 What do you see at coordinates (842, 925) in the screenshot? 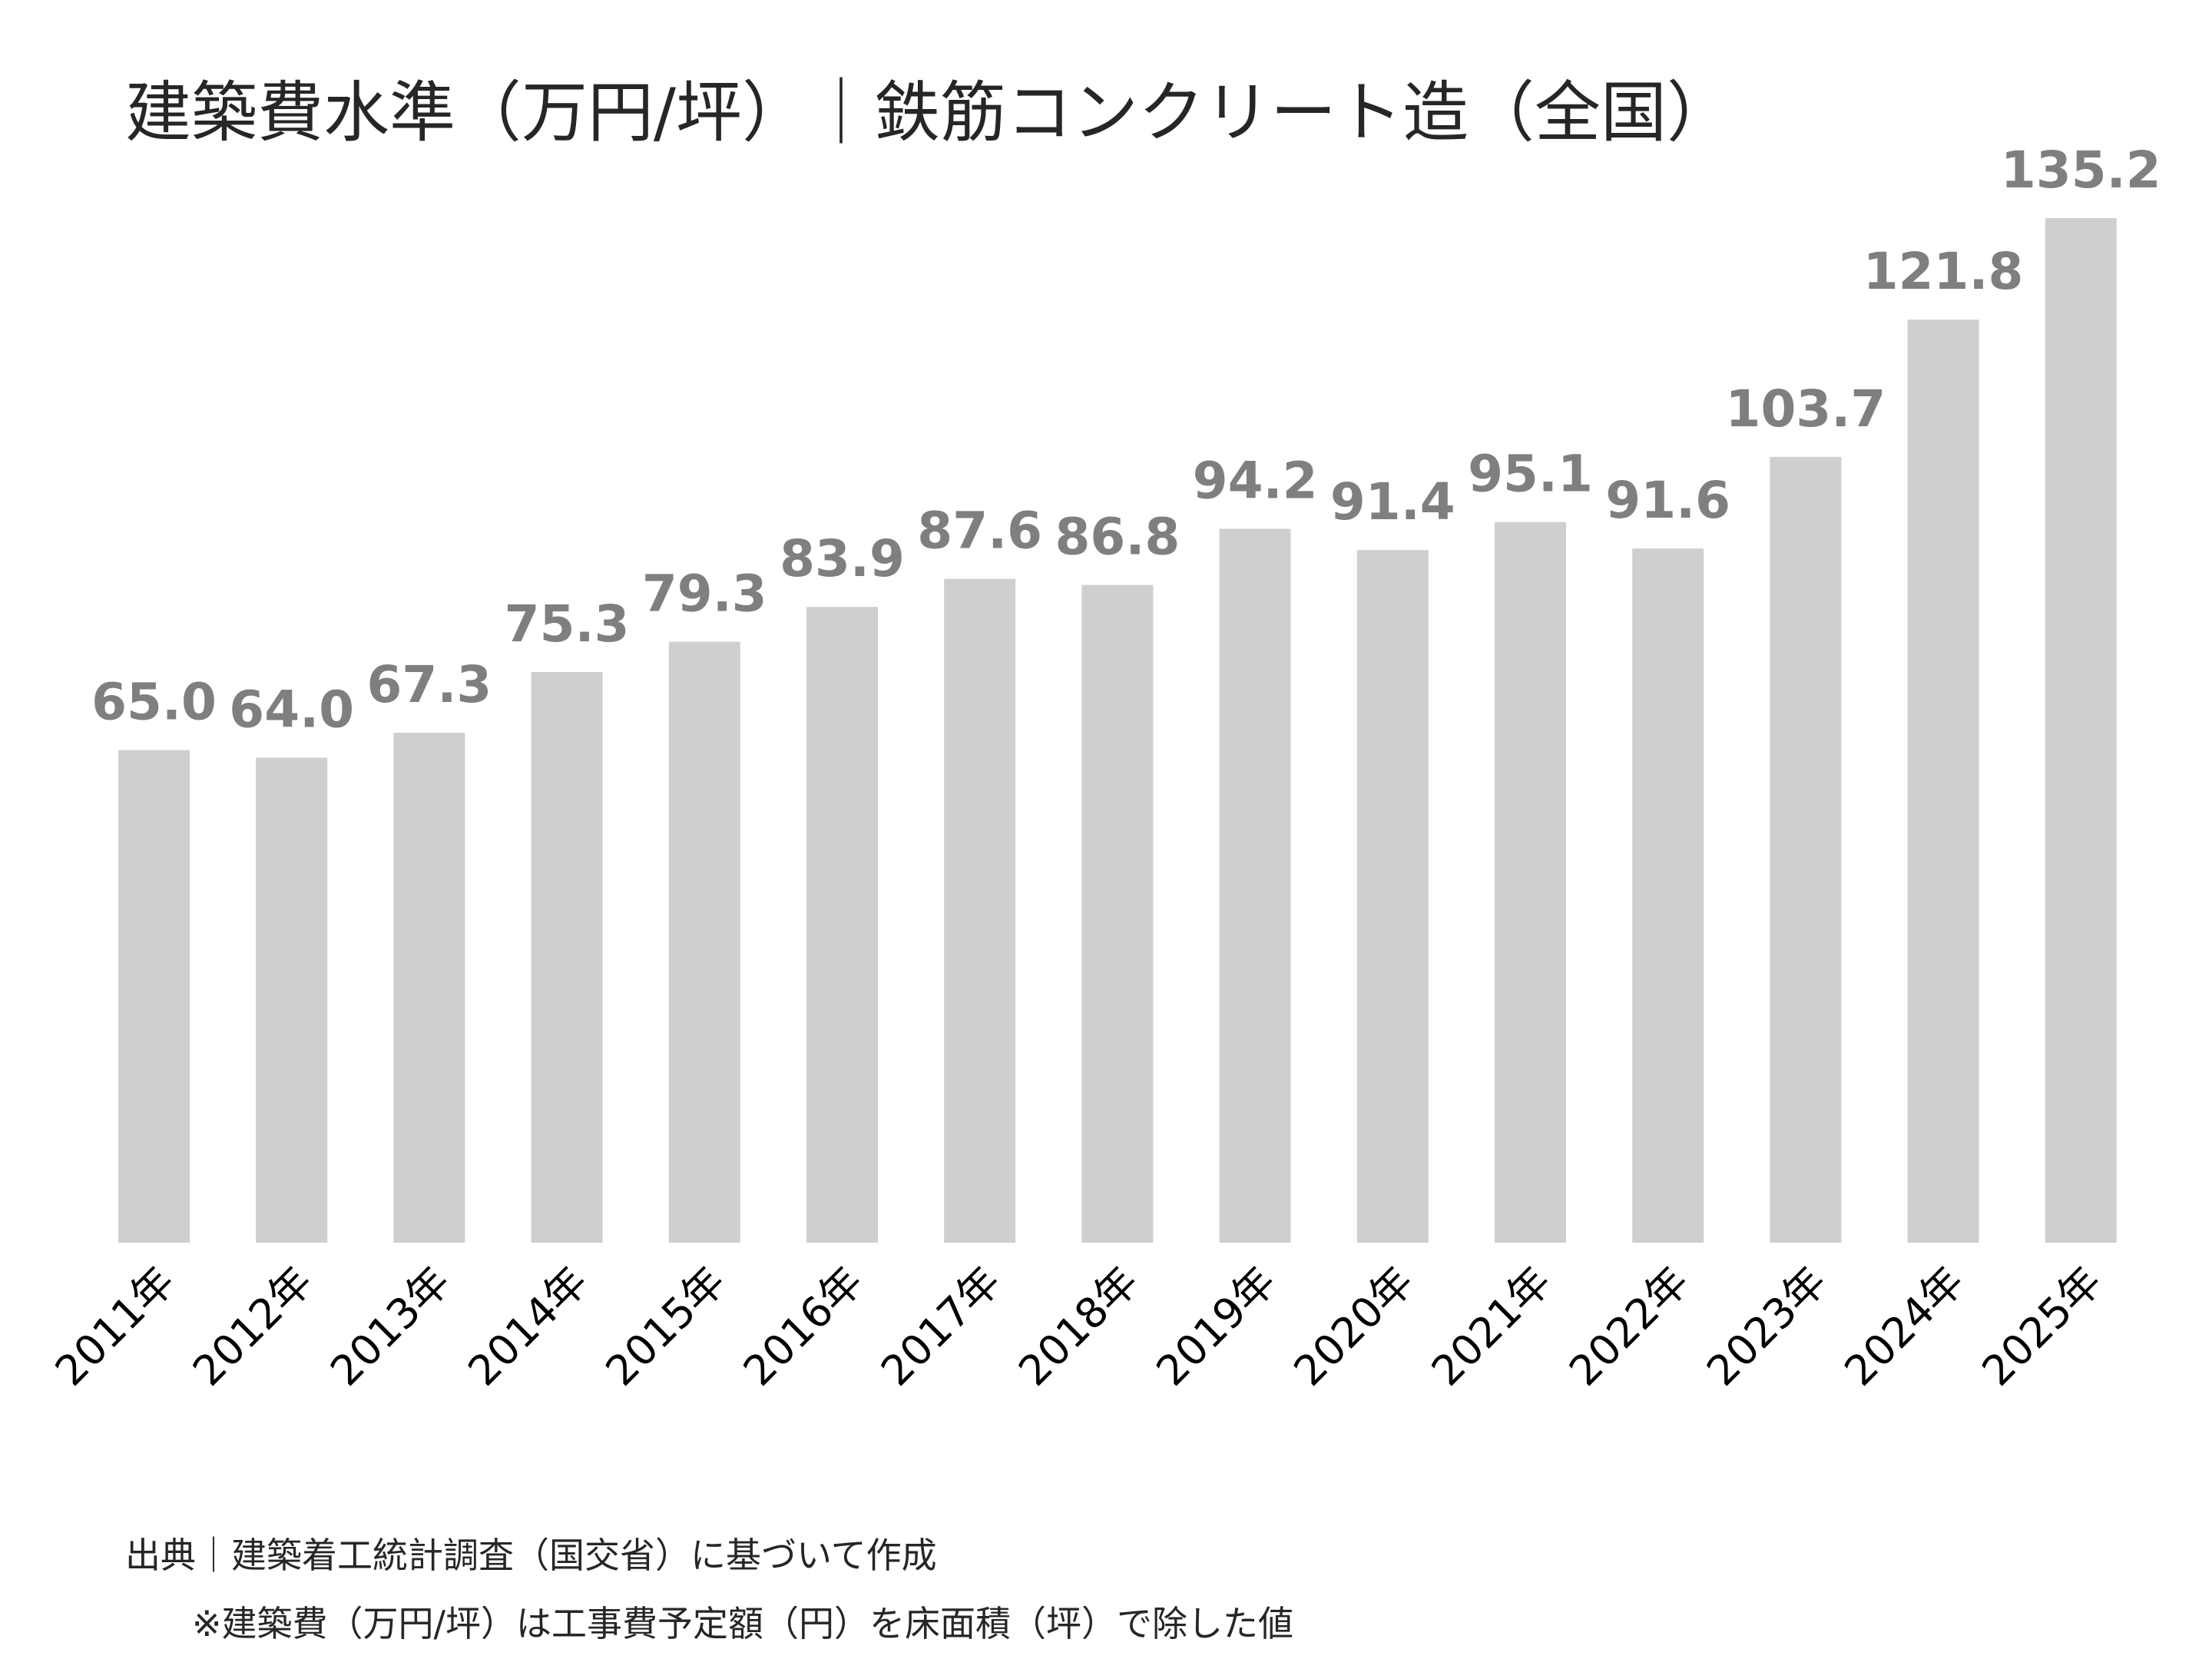
I see `bar-2016年` at bounding box center [842, 925].